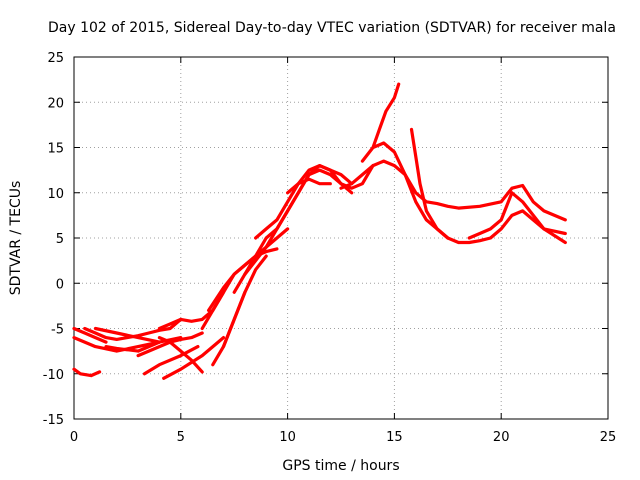 This screenshot has height=480, width=640. Describe the element at coordinates (53, 420) in the screenshot. I see `y-tick-label: -15` at that location.